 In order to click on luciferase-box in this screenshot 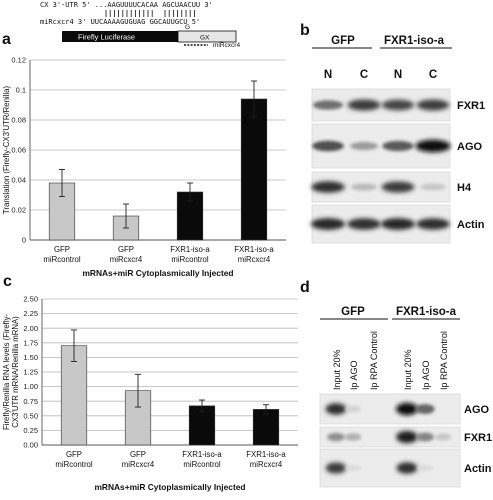, I will do `click(120, 36)`.